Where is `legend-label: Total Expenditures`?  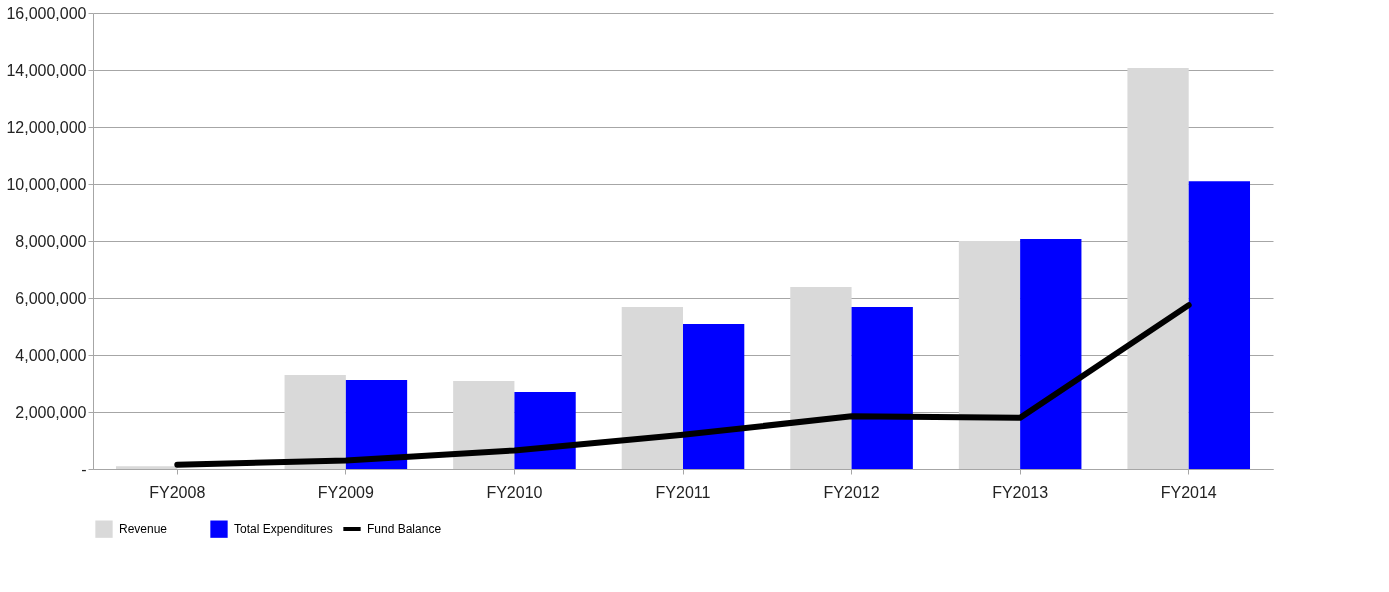 legend-label: Total Expenditures is located at coordinates (283, 529).